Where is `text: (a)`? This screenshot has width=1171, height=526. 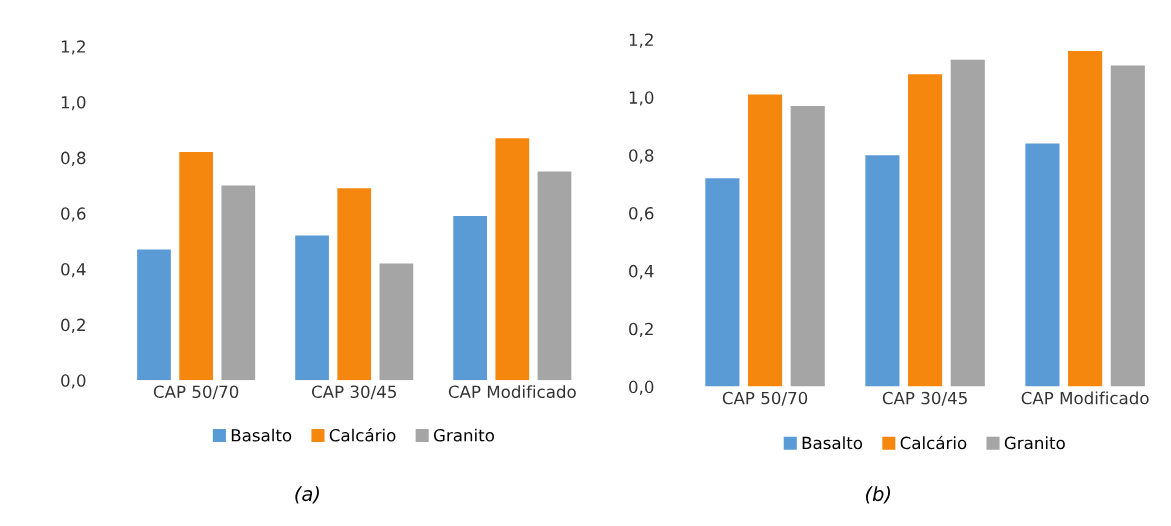 text: (a) is located at coordinates (307, 495).